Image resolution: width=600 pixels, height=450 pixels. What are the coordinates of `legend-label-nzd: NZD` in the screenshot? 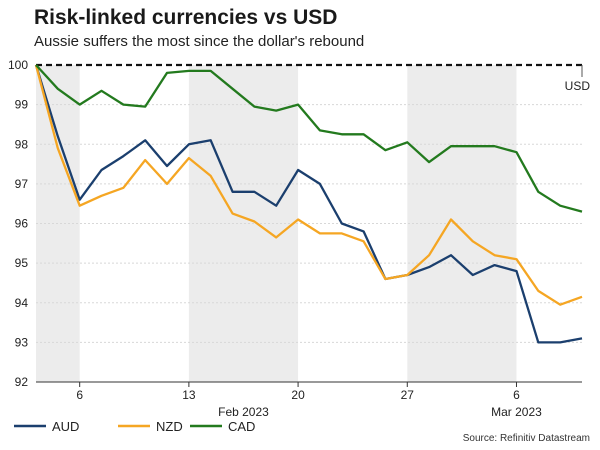 It's located at (169, 426).